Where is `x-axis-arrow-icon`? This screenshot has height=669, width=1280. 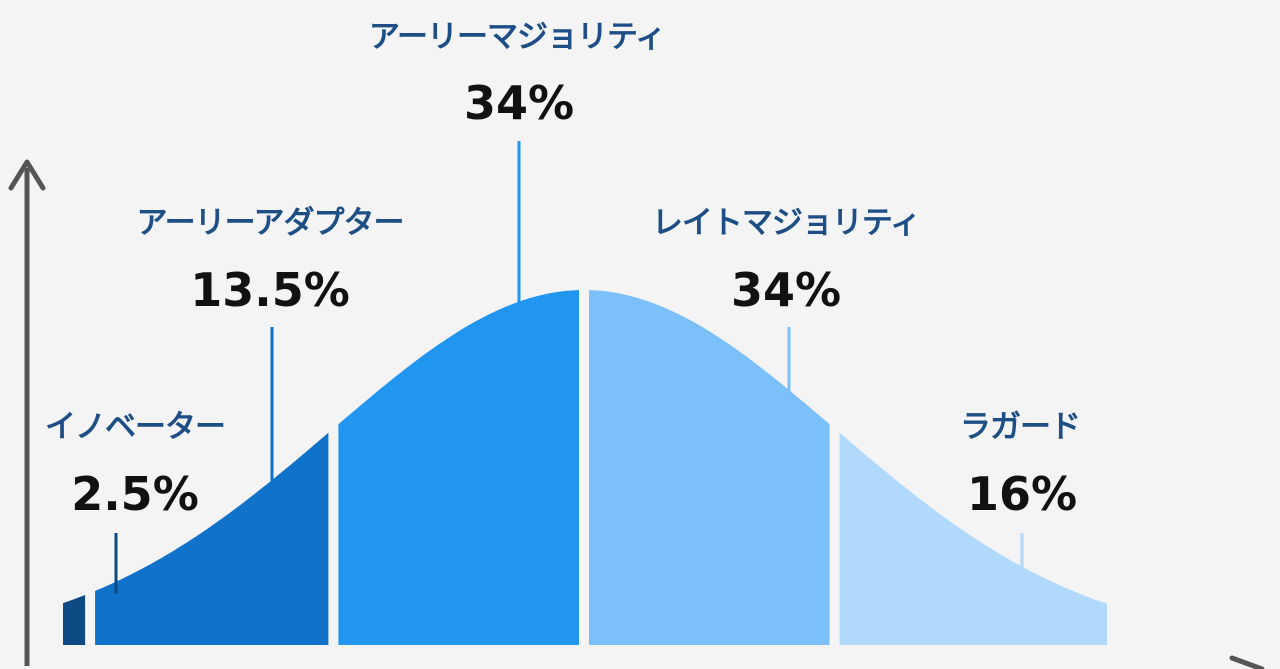 x-axis-arrow-icon is located at coordinates (1247, 662).